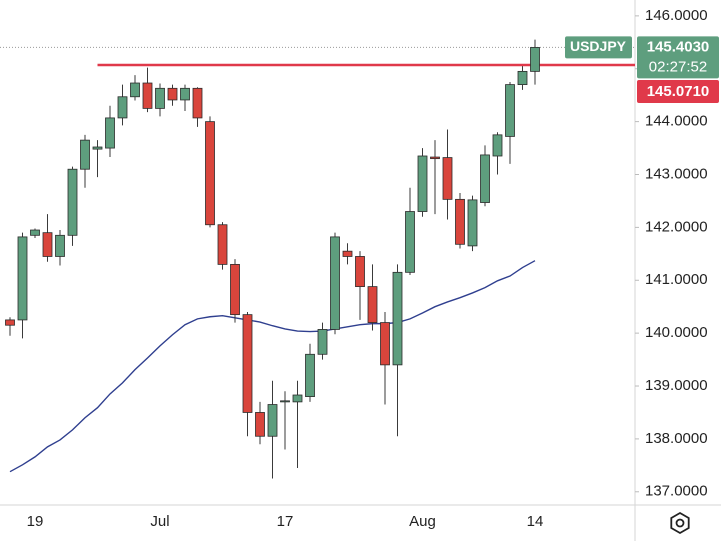  What do you see at coordinates (676, 226) in the screenshot?
I see `y-tick-label: 142.0000` at bounding box center [676, 226].